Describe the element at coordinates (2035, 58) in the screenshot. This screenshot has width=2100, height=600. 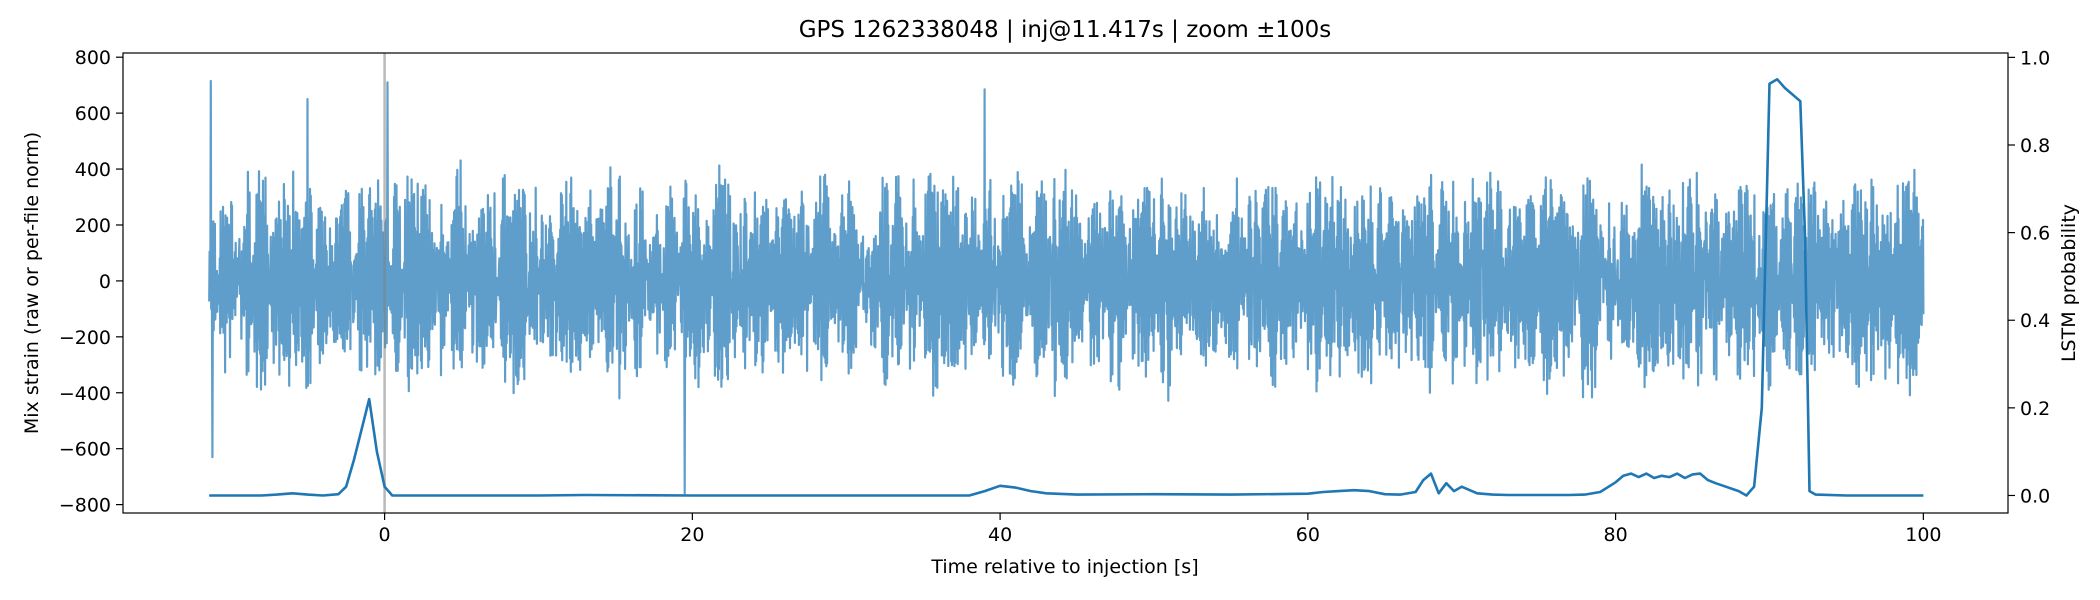
I see `y-right-tick-label: 1.0` at that location.